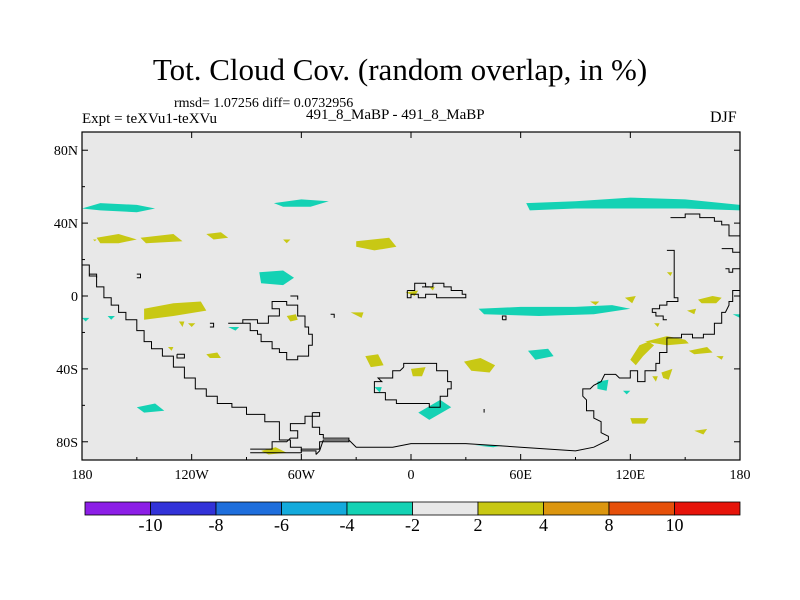 The height and width of the screenshot is (600, 800). What do you see at coordinates (395, 115) in the screenshot?
I see `case-label: 491_8_MaBP - 491_8_MaBP` at bounding box center [395, 115].